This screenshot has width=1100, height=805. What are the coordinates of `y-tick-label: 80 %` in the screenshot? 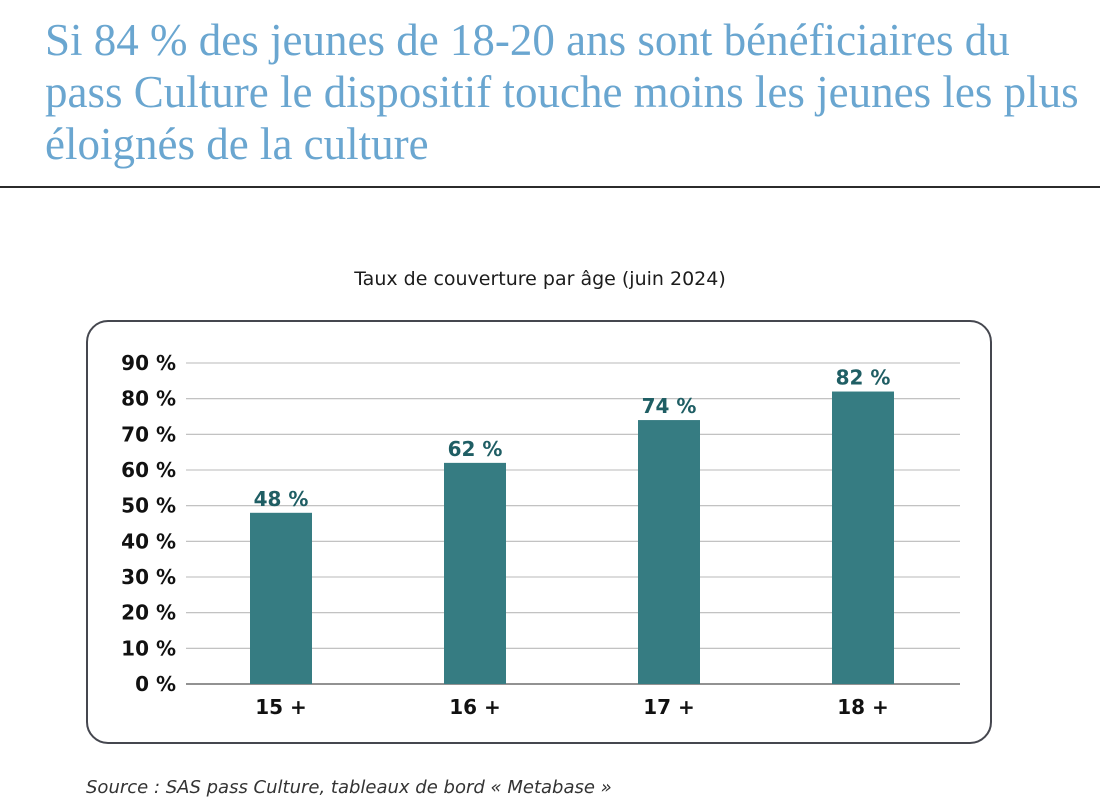 It's located at (148, 399).